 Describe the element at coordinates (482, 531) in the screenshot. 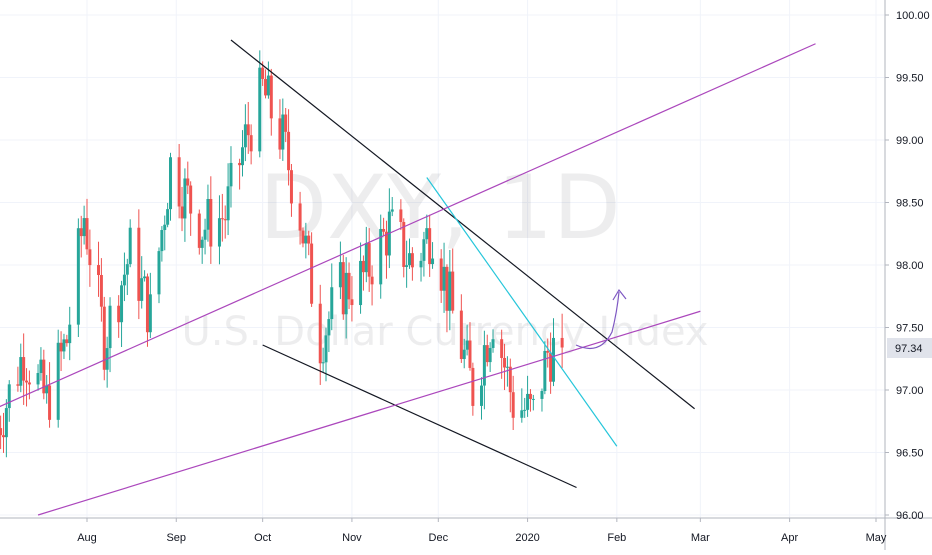

I see `time-axis: Aug Sep Oct Nov Dec 2020 Feb Mar Apr May` at that location.